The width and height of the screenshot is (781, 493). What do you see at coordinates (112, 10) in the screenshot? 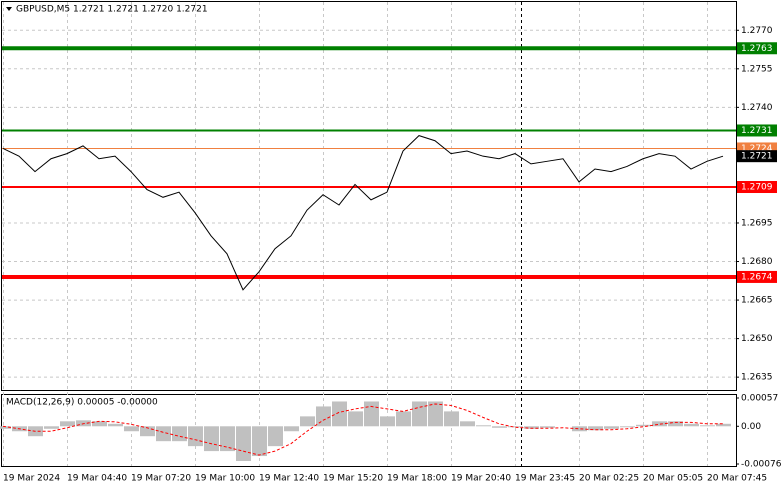
I see `chart-title: GBPUSD,M5 1.2721 1.2721 1.2720 1.2721` at bounding box center [112, 10].